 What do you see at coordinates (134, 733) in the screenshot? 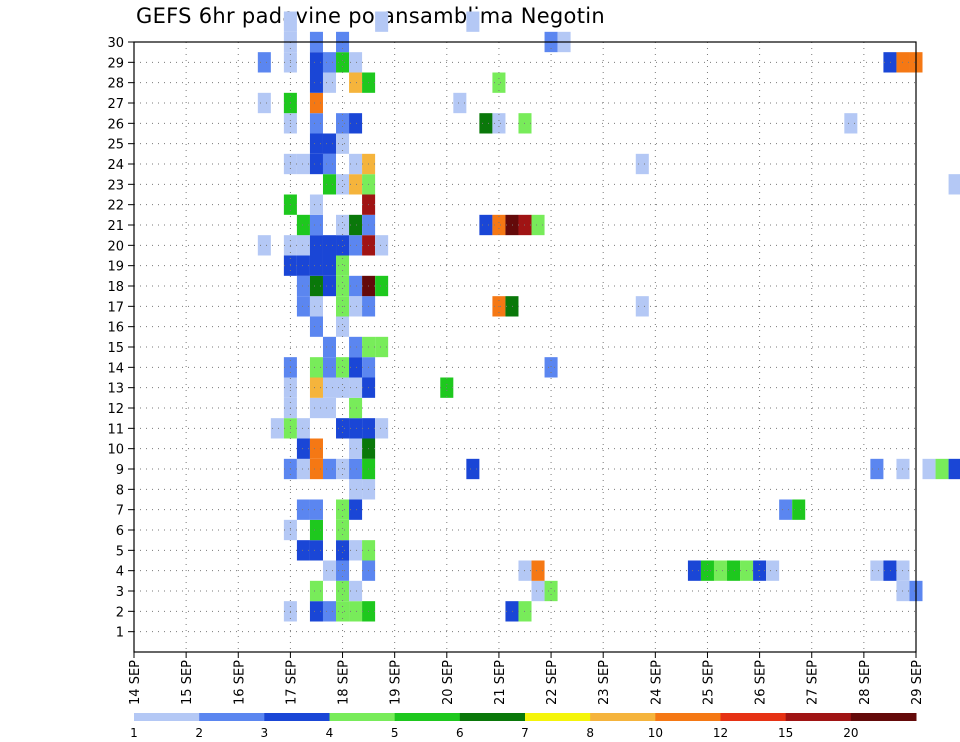
I see `colorbar-label: 1` at bounding box center [134, 733].